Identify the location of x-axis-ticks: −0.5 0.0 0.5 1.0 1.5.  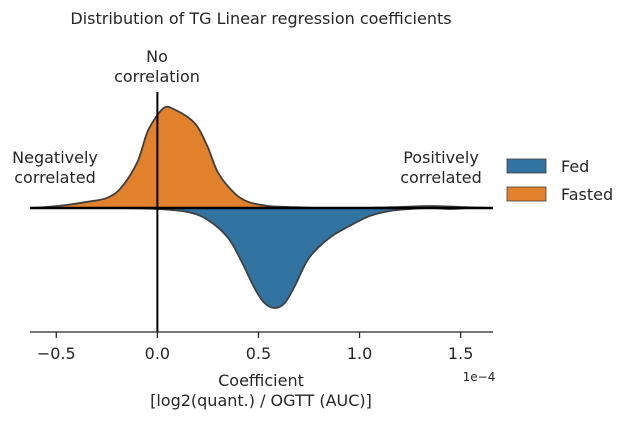
(255, 347).